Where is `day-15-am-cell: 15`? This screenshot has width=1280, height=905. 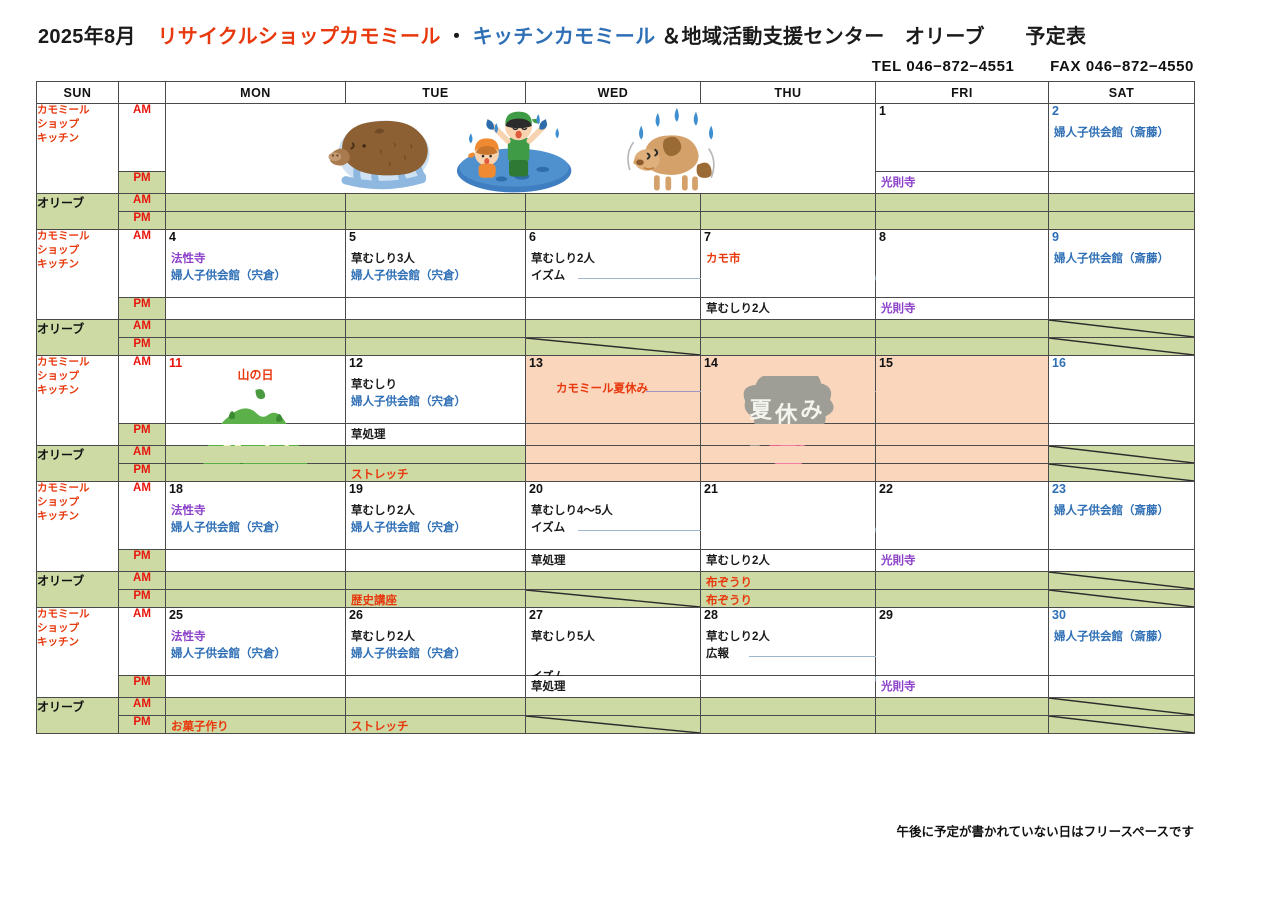
day-15-am-cell: 15 is located at coordinates (962, 389).